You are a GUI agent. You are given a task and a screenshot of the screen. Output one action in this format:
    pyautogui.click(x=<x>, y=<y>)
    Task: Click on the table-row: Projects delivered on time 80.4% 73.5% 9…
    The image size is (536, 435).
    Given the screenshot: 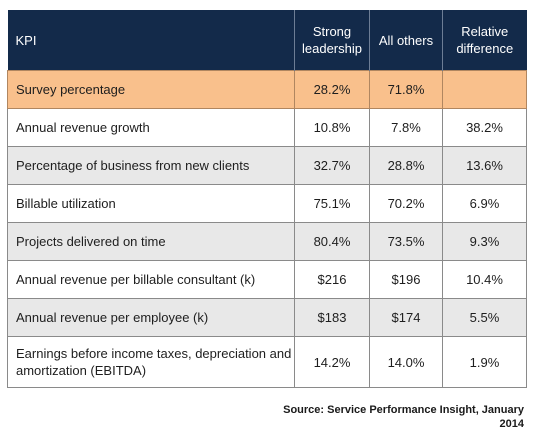 What is the action you would take?
    pyautogui.click(x=267, y=241)
    